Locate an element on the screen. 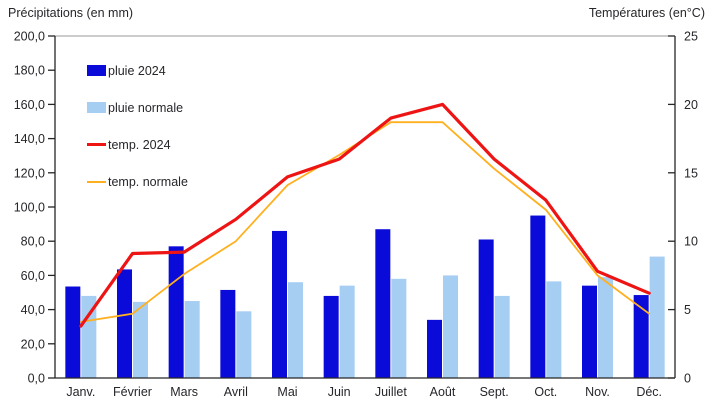 The height and width of the screenshot is (412, 713). left-tick-label-80: 80,0 is located at coordinates (33, 242).